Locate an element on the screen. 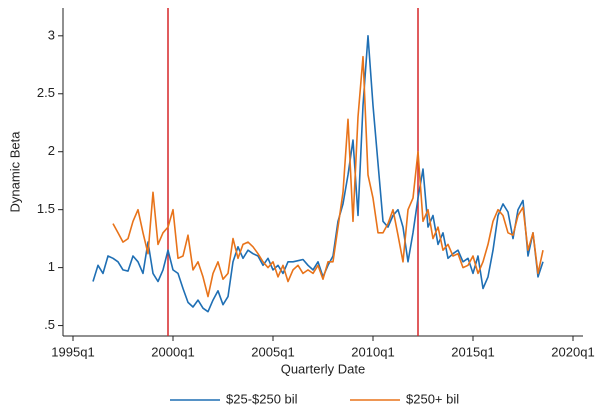  x-tick-label: 2020q1 is located at coordinates (572, 351).